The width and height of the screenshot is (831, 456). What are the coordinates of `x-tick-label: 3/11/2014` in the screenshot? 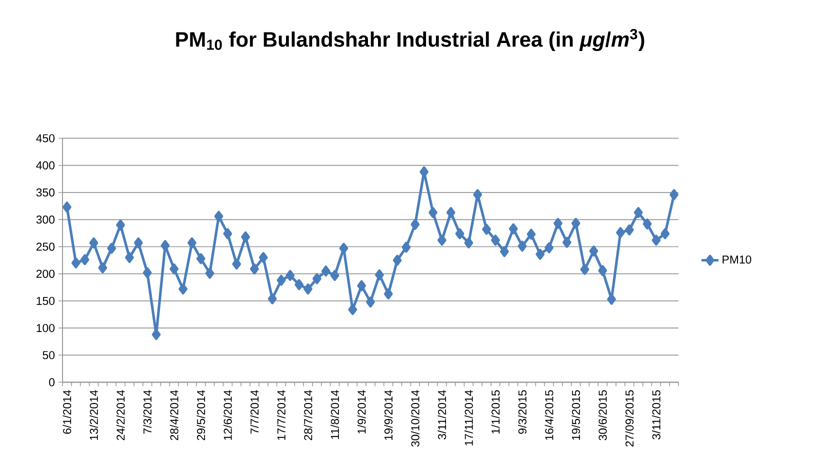 It's located at (442, 415).